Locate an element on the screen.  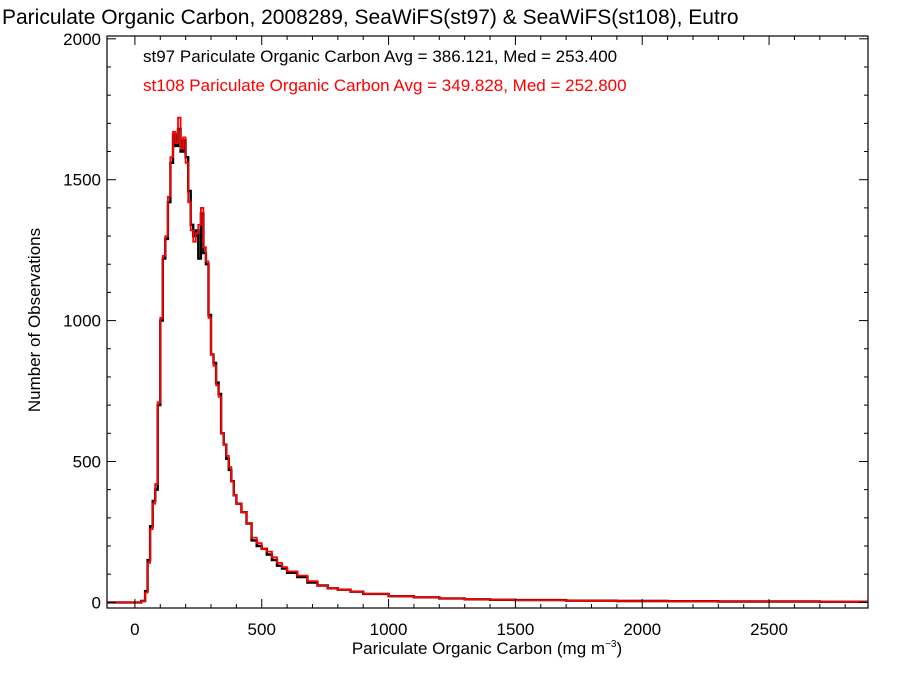
y-axis-label: Number of Observations is located at coordinates (34, 320).